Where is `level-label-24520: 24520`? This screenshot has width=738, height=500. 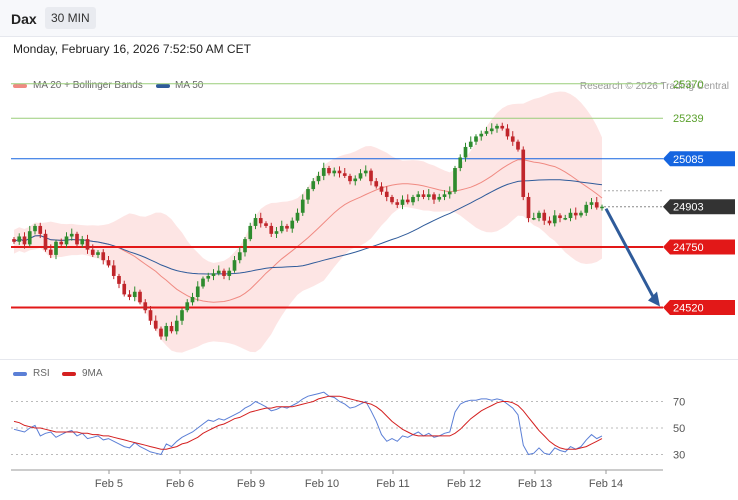 level-label-24520: 24520 is located at coordinates (688, 309).